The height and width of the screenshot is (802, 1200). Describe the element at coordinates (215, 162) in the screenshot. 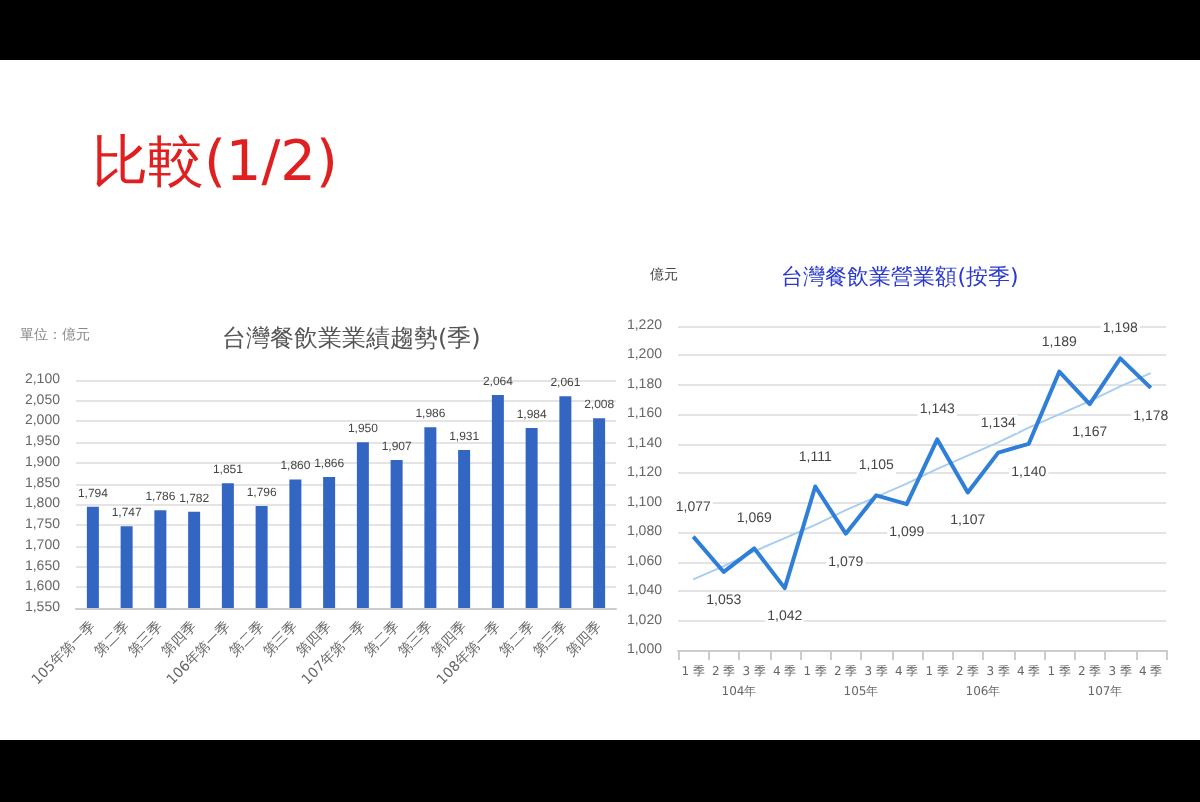

I see `text: 比較(1/2)` at that location.